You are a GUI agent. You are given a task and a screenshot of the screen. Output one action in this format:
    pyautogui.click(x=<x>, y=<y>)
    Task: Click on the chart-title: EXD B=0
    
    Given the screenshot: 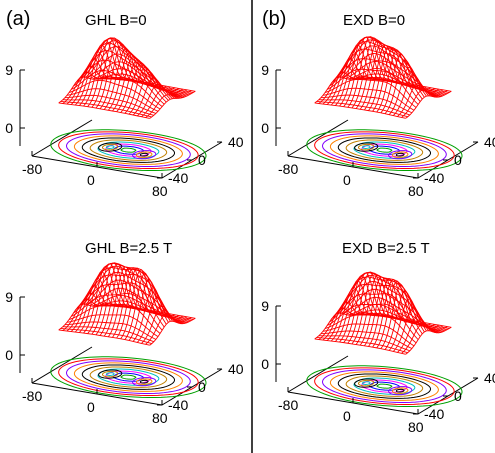 What is the action you would take?
    pyautogui.click(x=374, y=20)
    